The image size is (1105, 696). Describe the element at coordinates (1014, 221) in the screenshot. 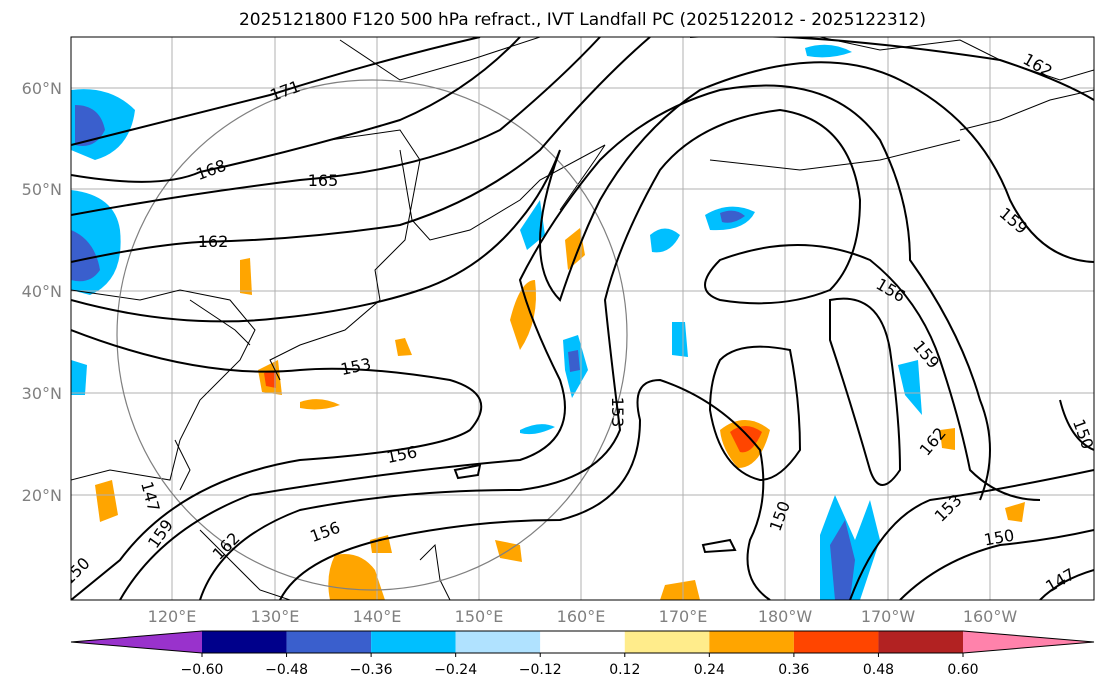

I see `contour-label: 159` at that location.